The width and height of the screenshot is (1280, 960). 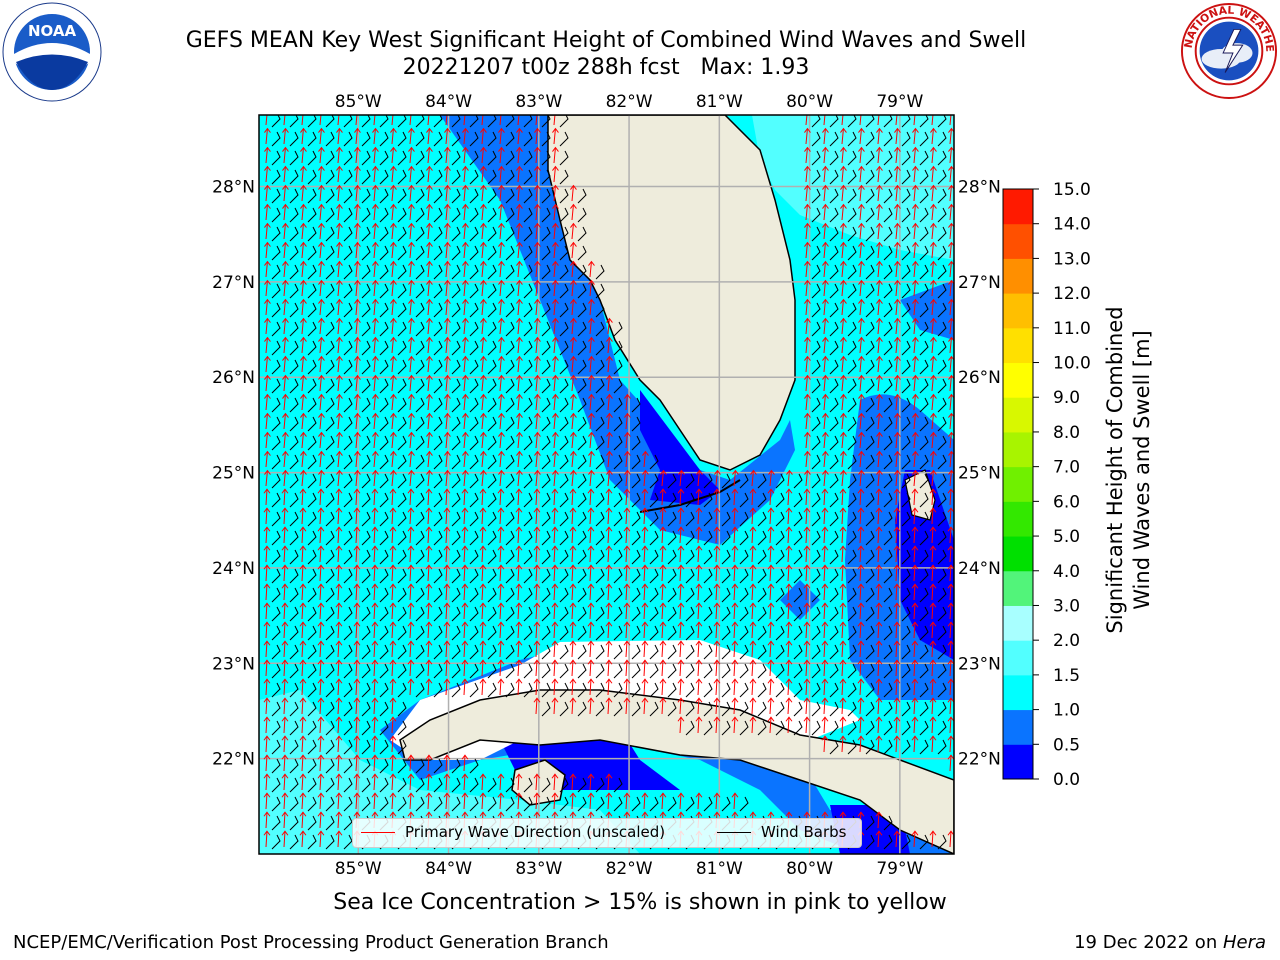 What do you see at coordinates (1066, 572) in the screenshot?
I see `colorbar-tick-label: 4.0` at bounding box center [1066, 572].